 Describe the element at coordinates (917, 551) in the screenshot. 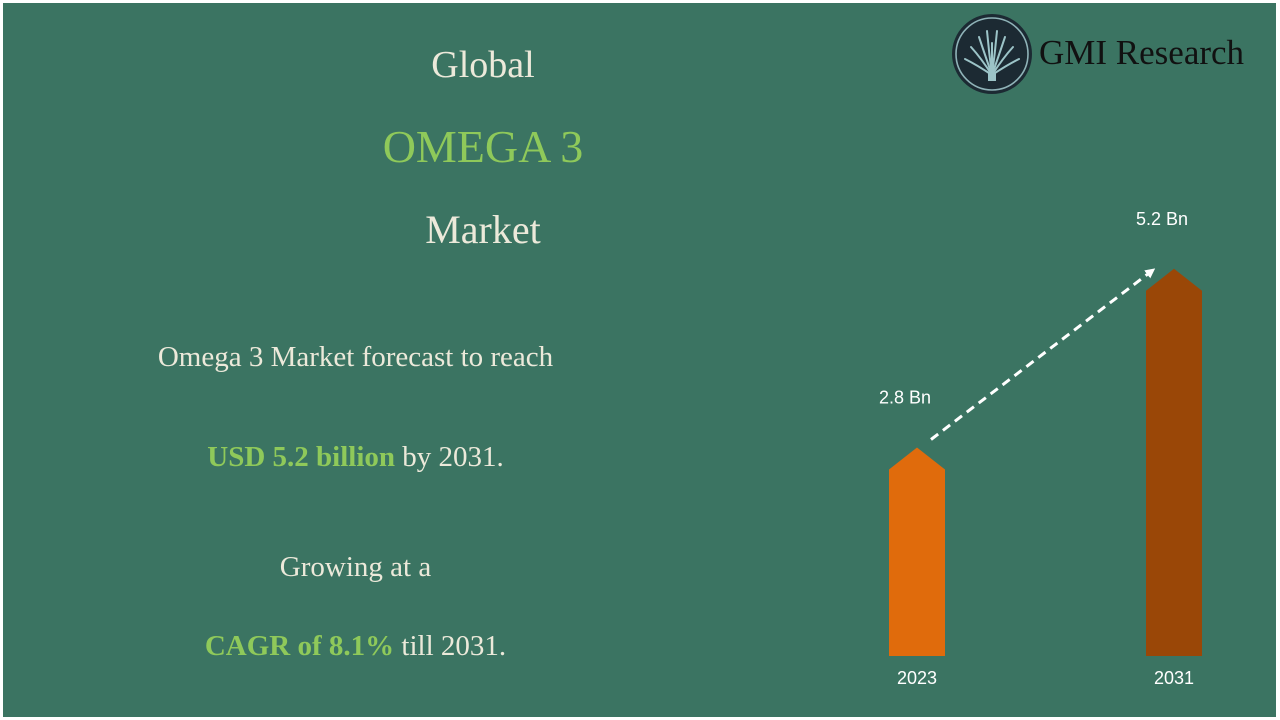

I see `bar-2023` at that location.